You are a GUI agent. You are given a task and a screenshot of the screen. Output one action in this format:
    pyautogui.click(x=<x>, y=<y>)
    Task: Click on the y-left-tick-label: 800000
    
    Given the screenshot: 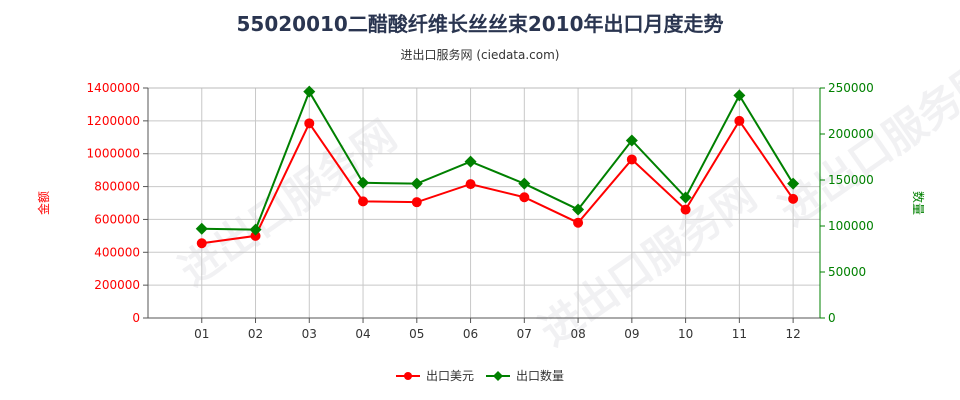 What is the action you would take?
    pyautogui.click(x=117, y=187)
    